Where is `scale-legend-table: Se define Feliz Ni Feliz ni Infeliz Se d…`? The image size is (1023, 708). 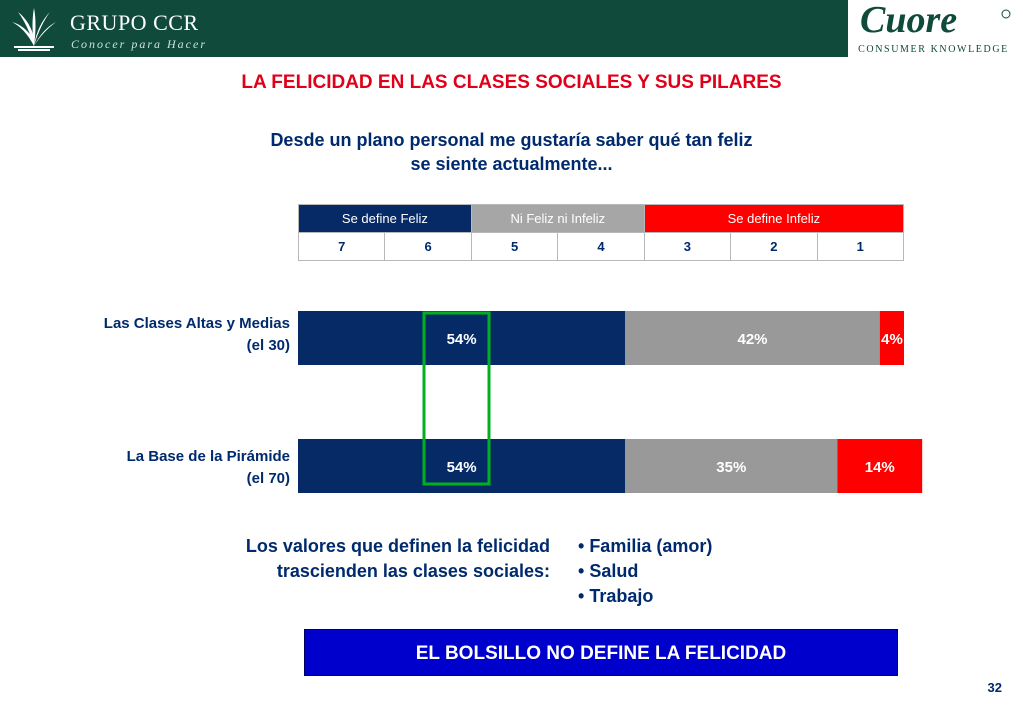
scale-legend-table: Se define Feliz Ni Feliz ni Infeliz Se d… is located at coordinates (601, 232).